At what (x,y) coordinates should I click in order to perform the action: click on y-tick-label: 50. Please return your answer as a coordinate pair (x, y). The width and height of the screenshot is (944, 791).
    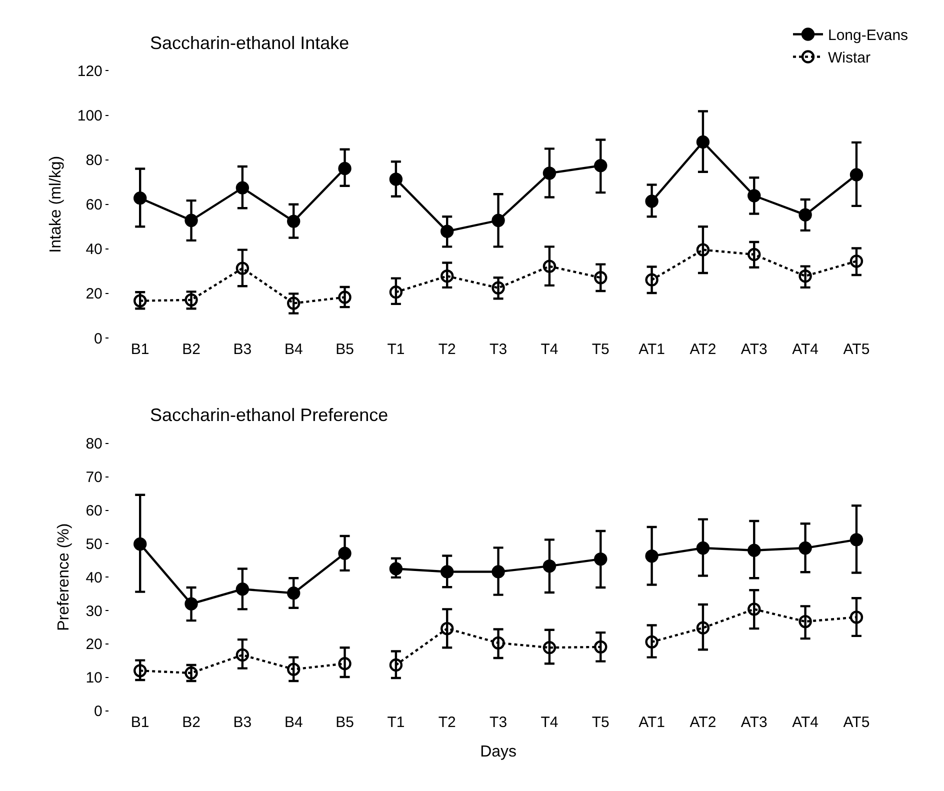
    Looking at the image, I should click on (94, 544).